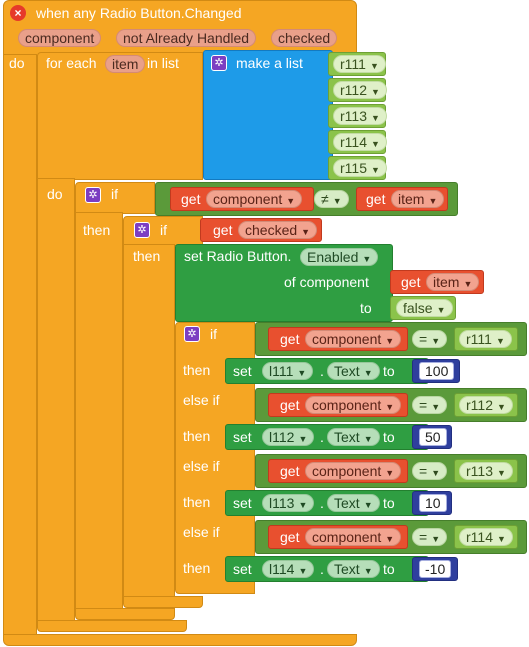  What do you see at coordinates (268, 115) in the screenshot?
I see `make-a-list-block` at bounding box center [268, 115].